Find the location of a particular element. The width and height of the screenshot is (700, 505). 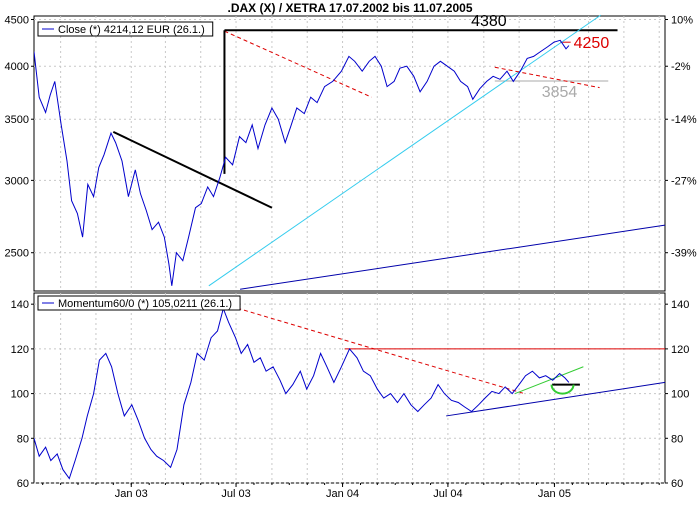

price-level-label: 3854 is located at coordinates (560, 92).